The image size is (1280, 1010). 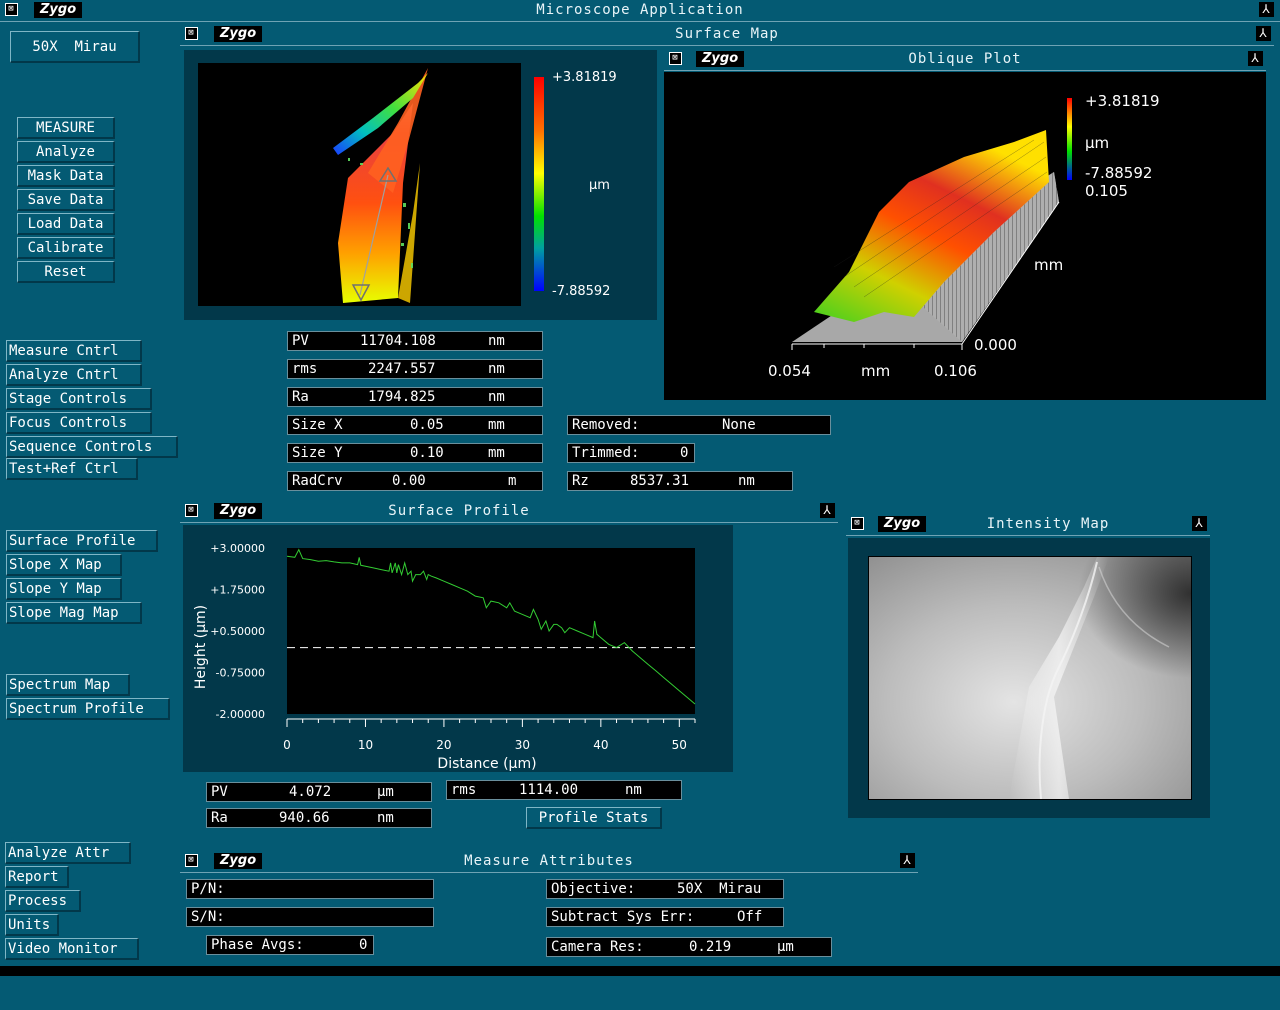 I want to click on field-unit: m, so click(x=512, y=481).